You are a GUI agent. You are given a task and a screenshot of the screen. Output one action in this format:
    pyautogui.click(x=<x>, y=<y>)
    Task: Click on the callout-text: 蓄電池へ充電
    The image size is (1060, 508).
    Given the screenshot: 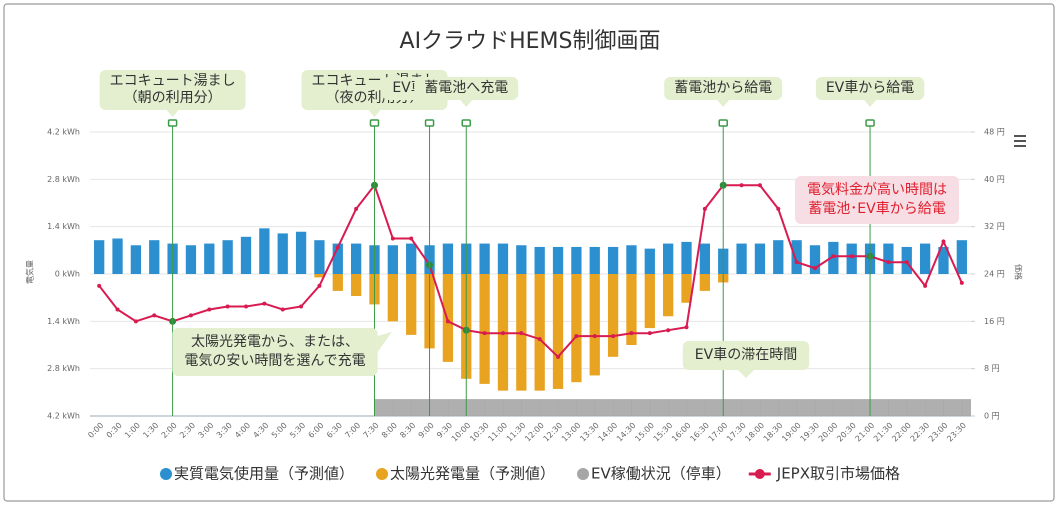 What is the action you would take?
    pyautogui.click(x=466, y=88)
    